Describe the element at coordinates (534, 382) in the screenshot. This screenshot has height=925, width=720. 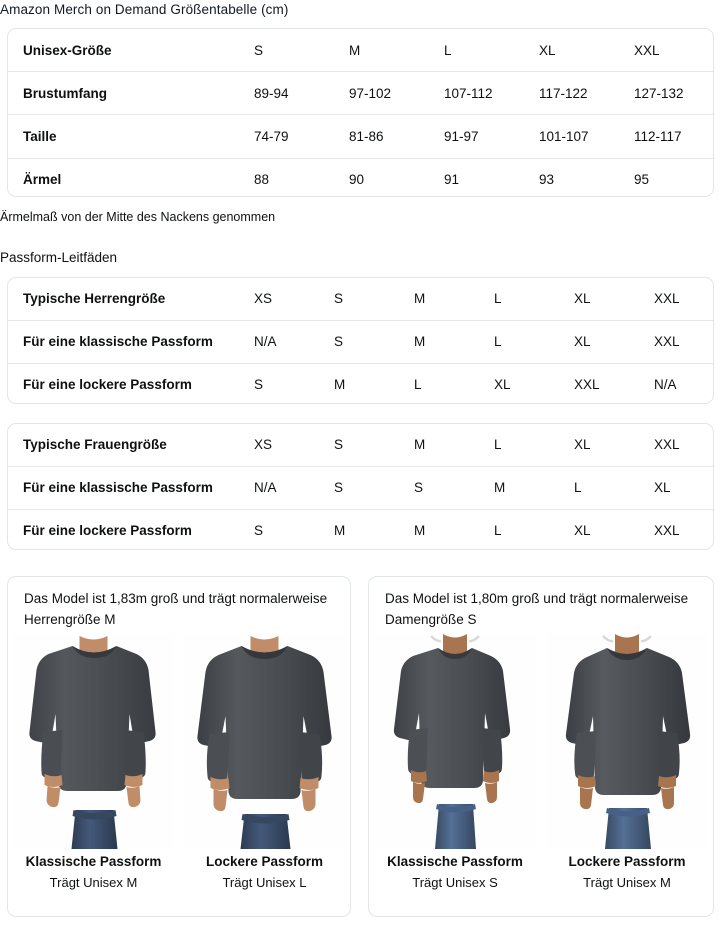
I see `cell-men-loose-4: XL` at that location.